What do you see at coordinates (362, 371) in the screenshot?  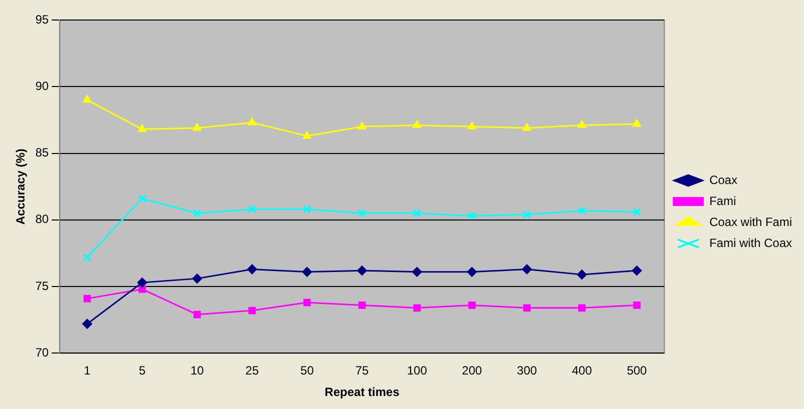 I see `x-tick-label: 75` at bounding box center [362, 371].